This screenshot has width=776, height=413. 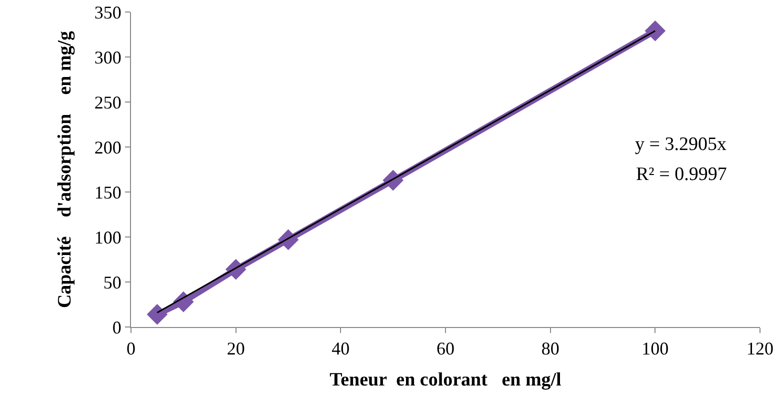 I want to click on x-tick-label: 100, so click(x=655, y=348).